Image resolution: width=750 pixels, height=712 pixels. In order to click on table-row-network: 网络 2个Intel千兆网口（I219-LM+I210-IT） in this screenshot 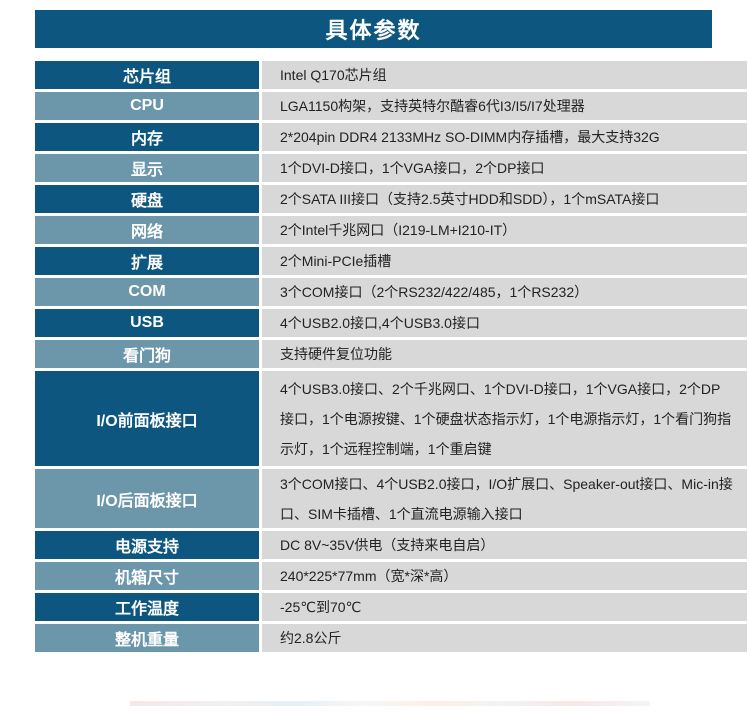, I will do `click(391, 230)`.